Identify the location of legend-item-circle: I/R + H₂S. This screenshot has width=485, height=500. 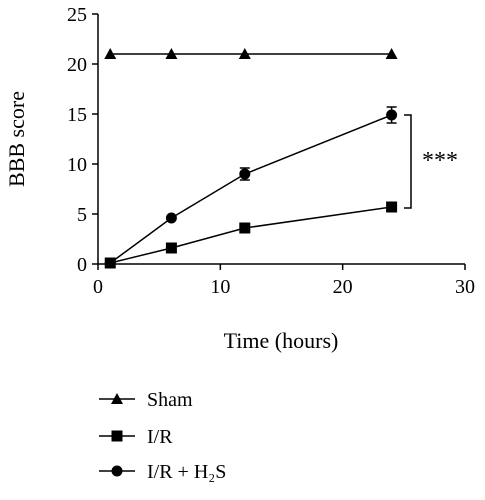
(162, 472).